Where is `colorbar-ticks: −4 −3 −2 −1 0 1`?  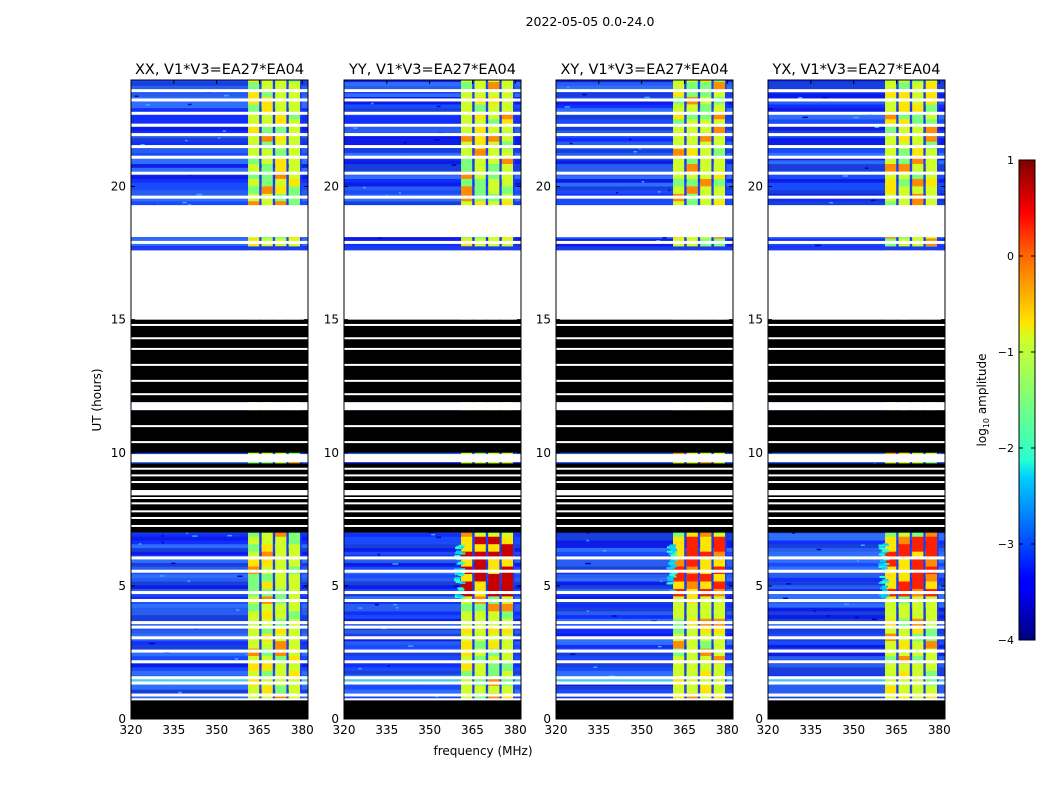
colorbar-ticks: −4 −3 −2 −1 0 1 is located at coordinates (1016, 400).